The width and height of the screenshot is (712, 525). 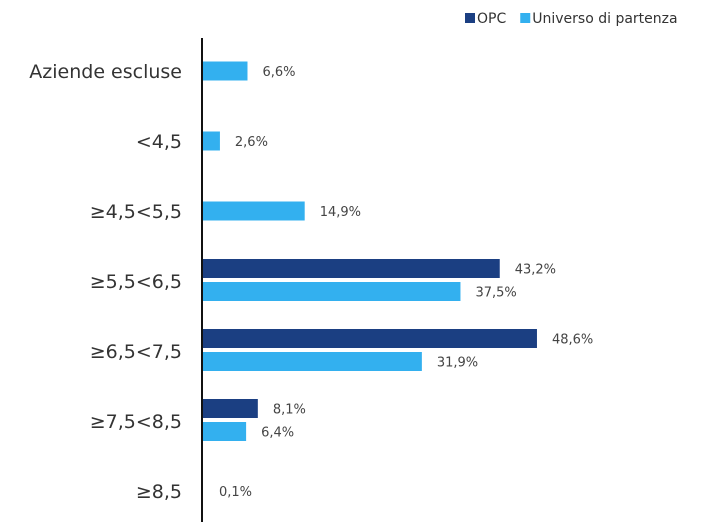 I want to click on category-label: ≥7,5<8,5, so click(x=136, y=422).